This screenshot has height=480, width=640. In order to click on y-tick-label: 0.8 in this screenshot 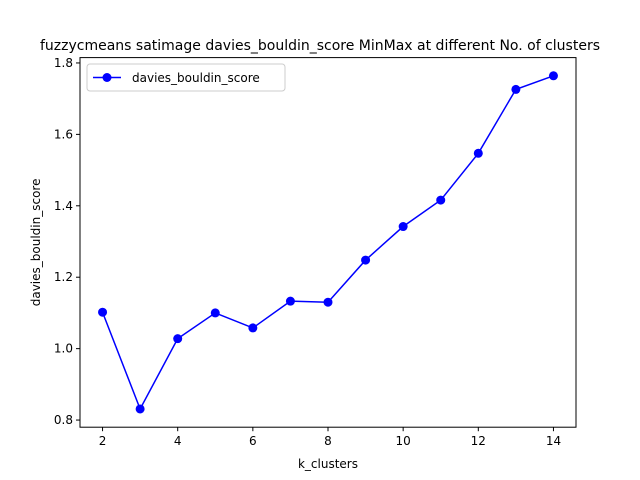, I will do `click(63, 420)`.